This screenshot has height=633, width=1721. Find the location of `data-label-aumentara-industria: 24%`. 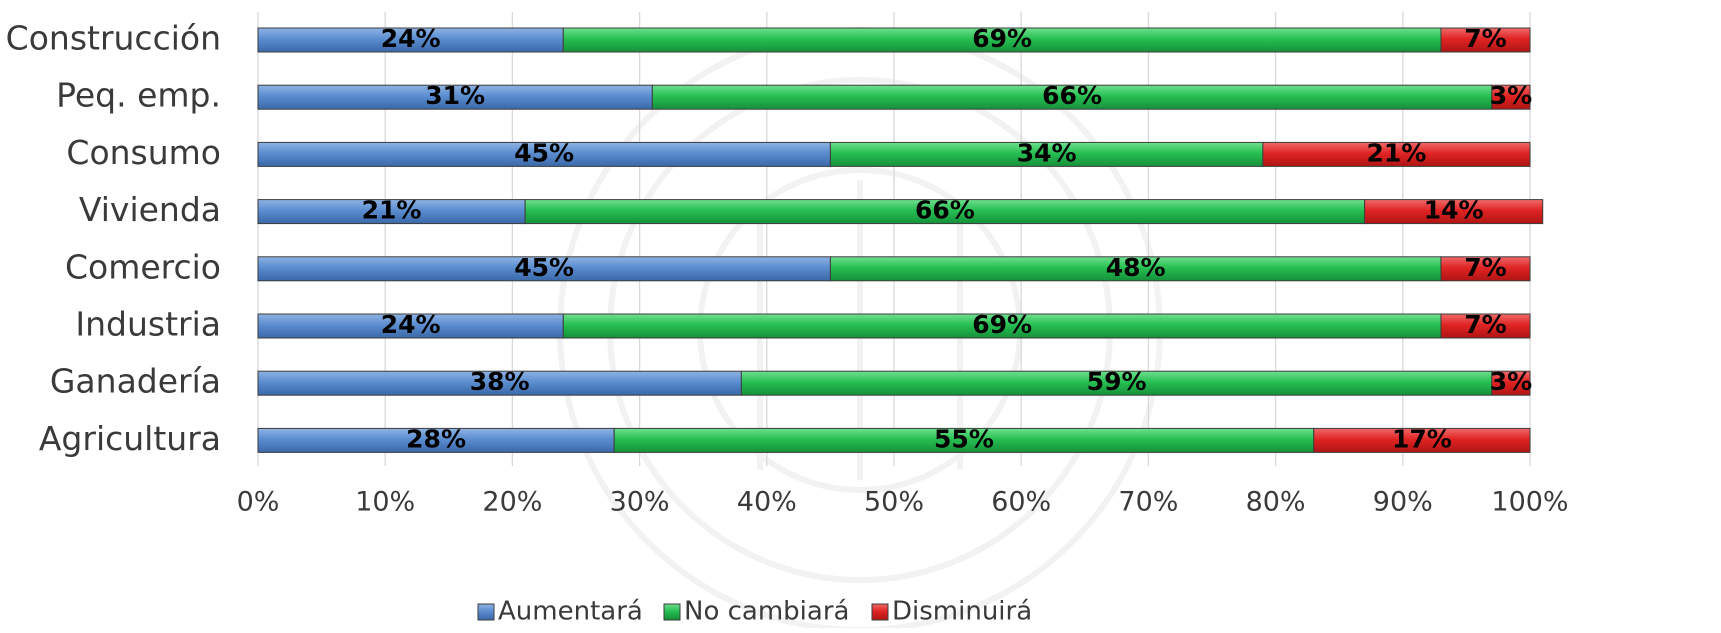

data-label-aumentara-industria: 24% is located at coordinates (411, 324).